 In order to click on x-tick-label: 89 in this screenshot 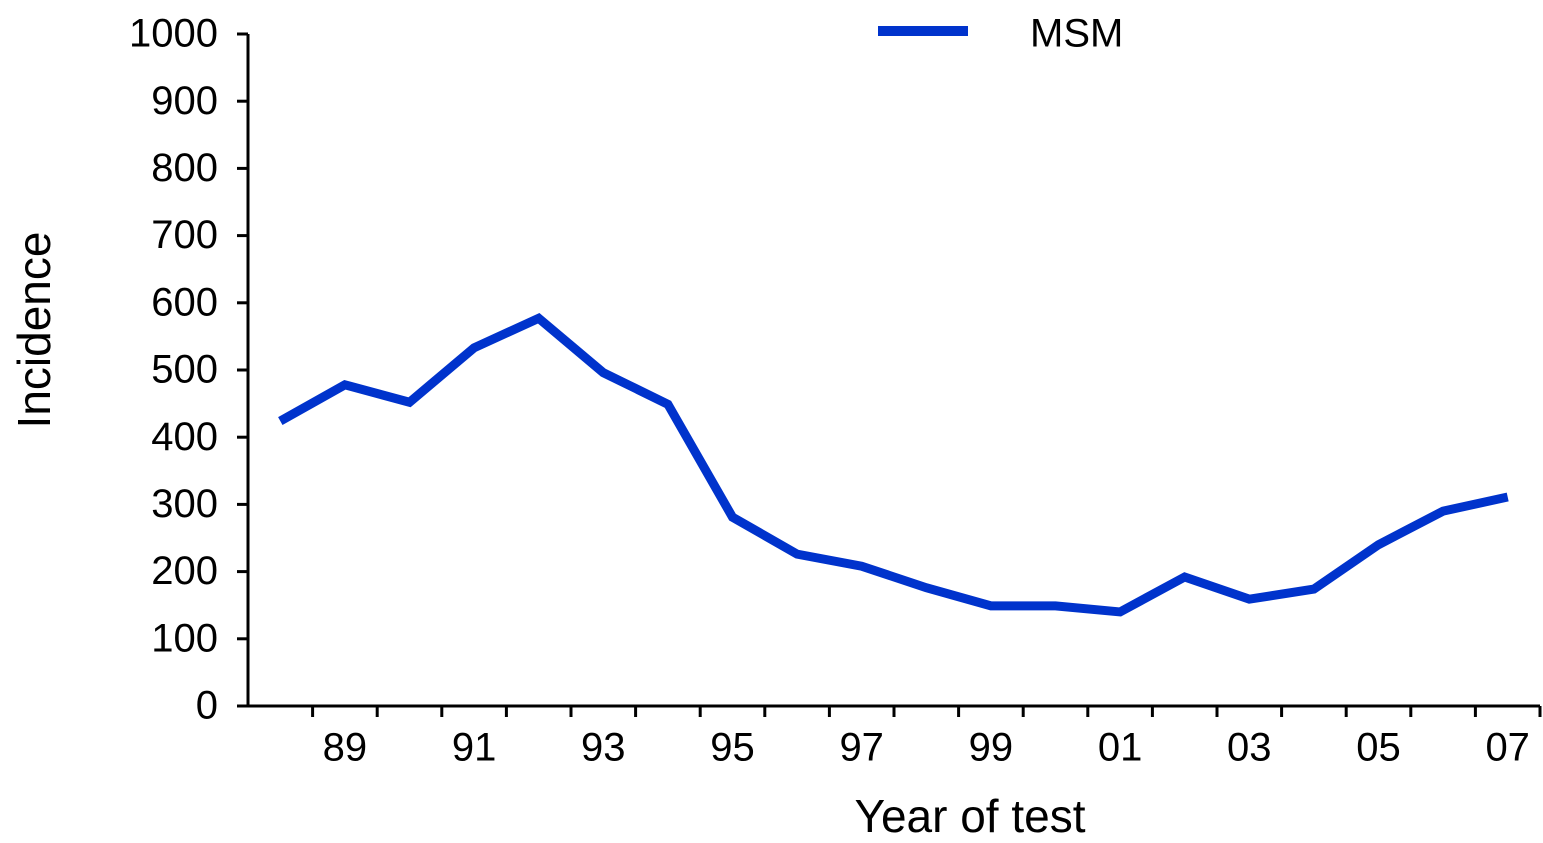, I will do `click(345, 748)`.